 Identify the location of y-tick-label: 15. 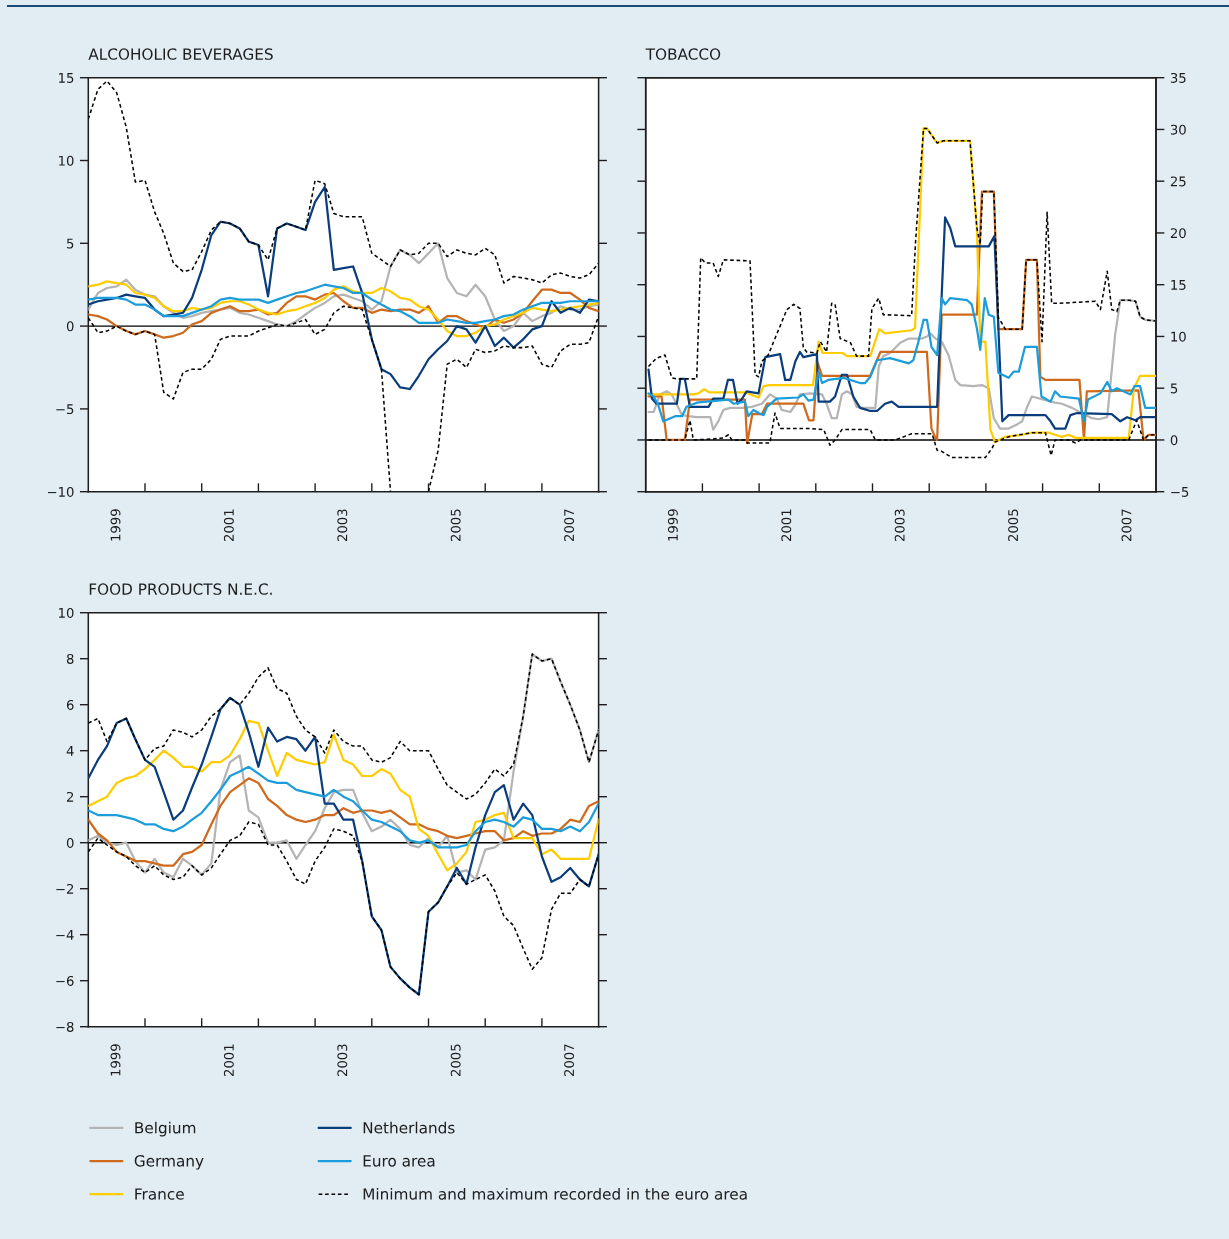
(66, 78).